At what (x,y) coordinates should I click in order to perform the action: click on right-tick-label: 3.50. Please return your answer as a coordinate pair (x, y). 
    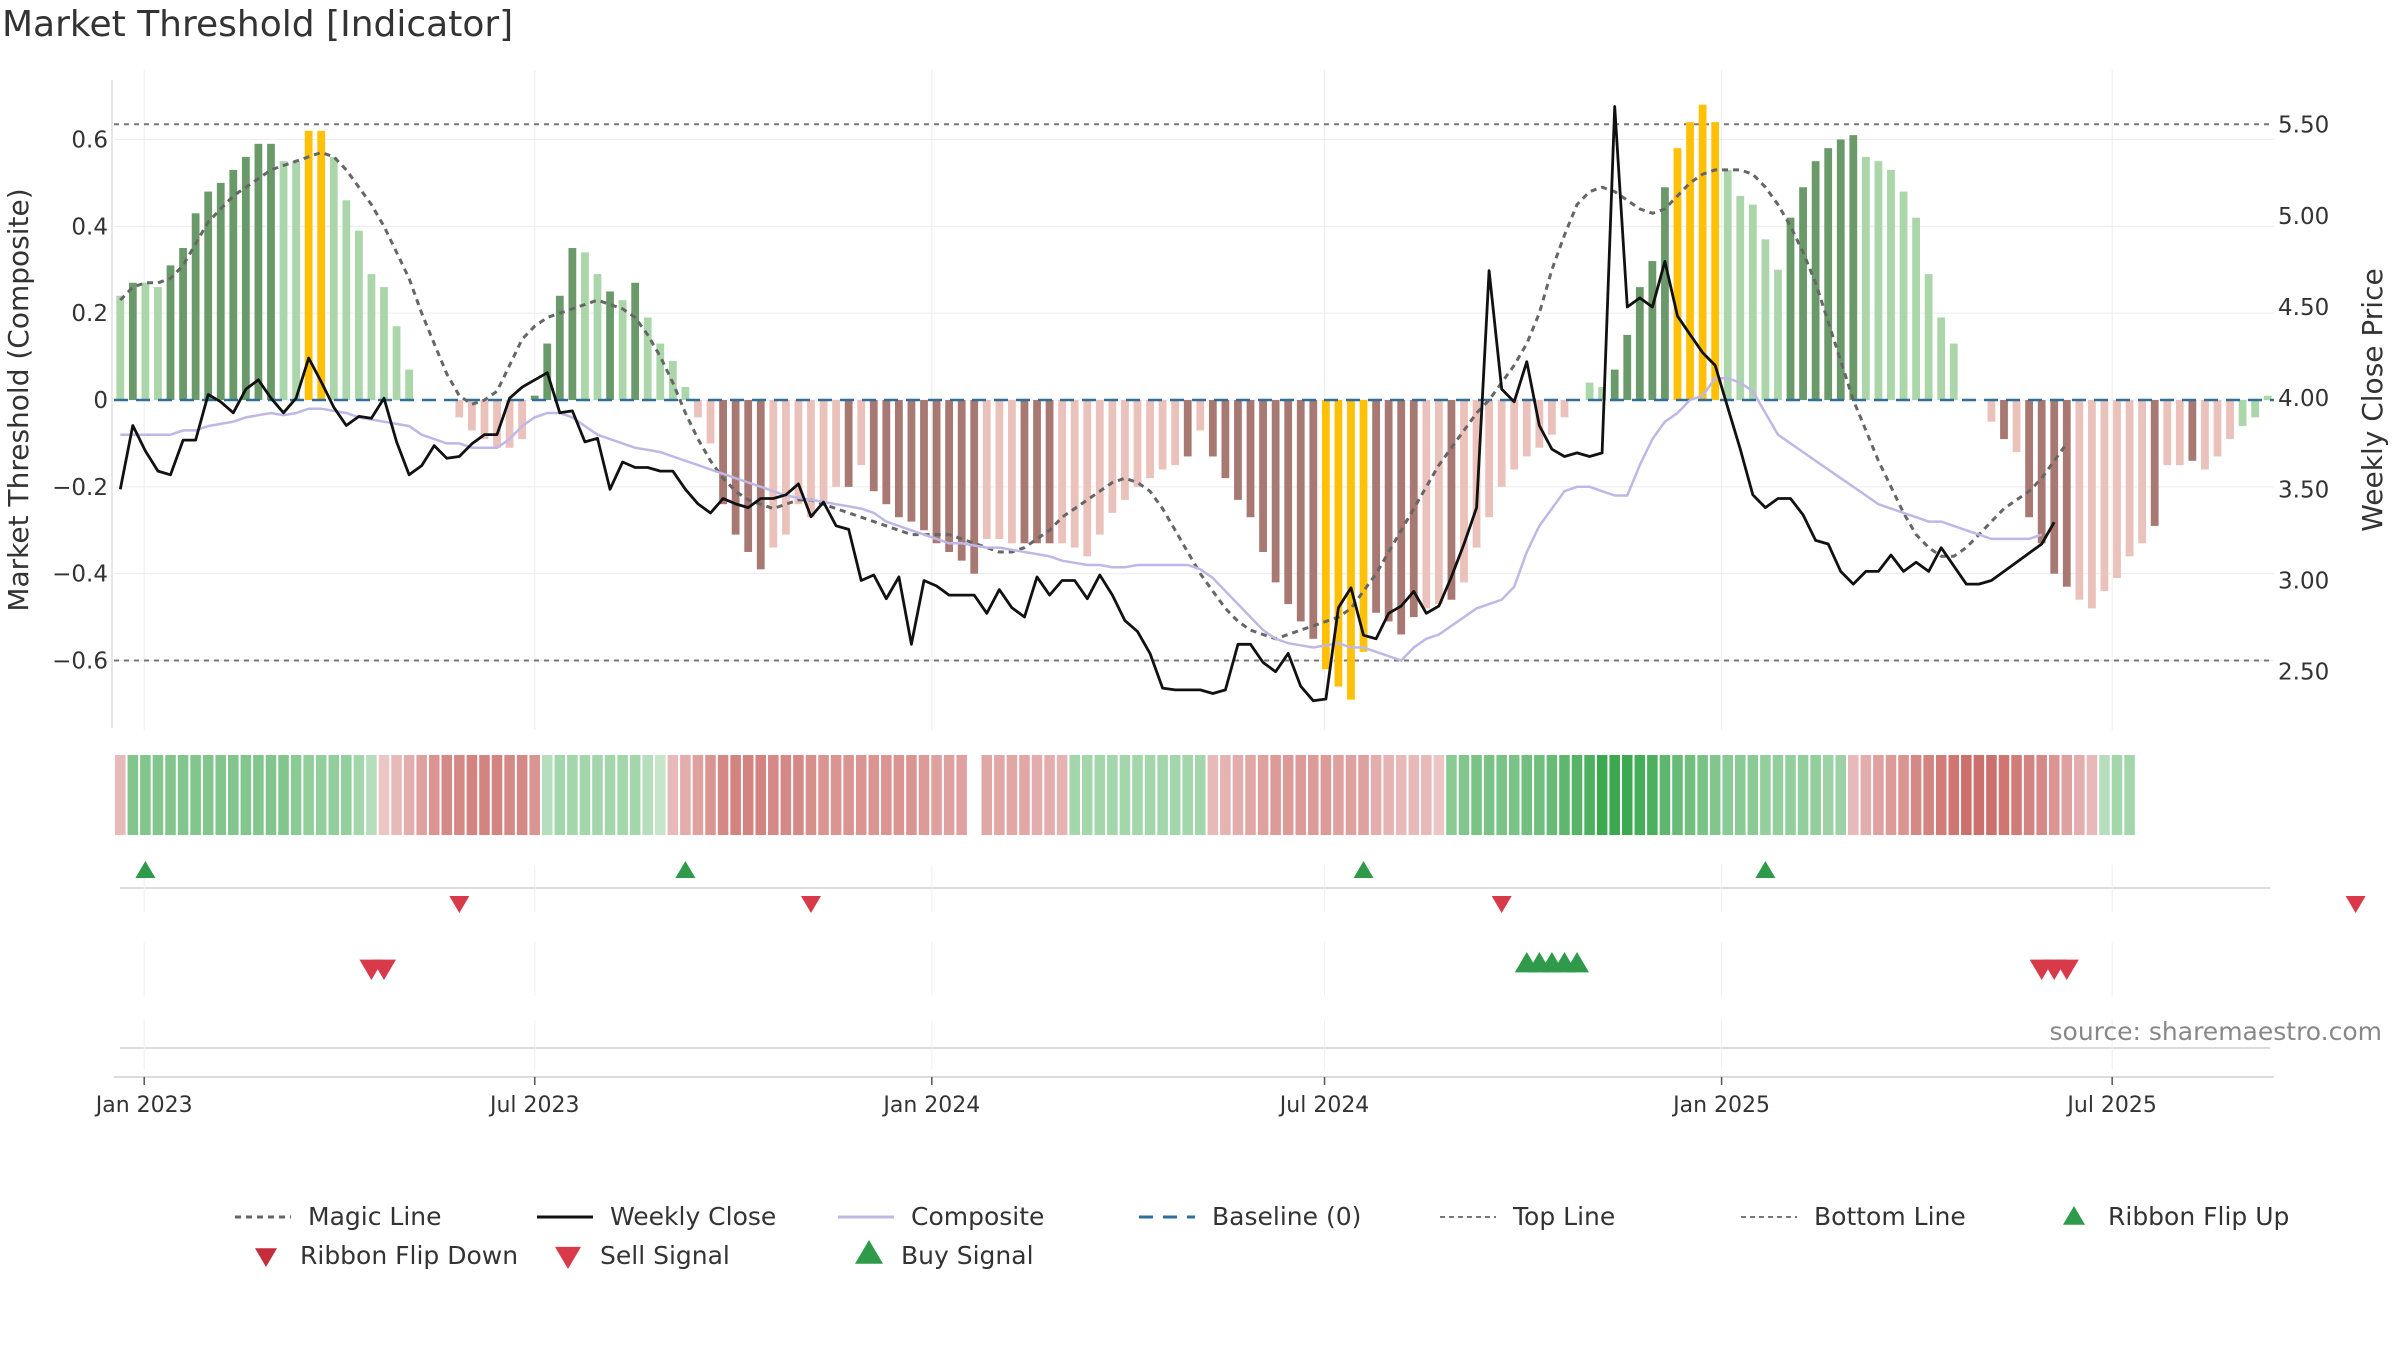
    Looking at the image, I should click on (2303, 490).